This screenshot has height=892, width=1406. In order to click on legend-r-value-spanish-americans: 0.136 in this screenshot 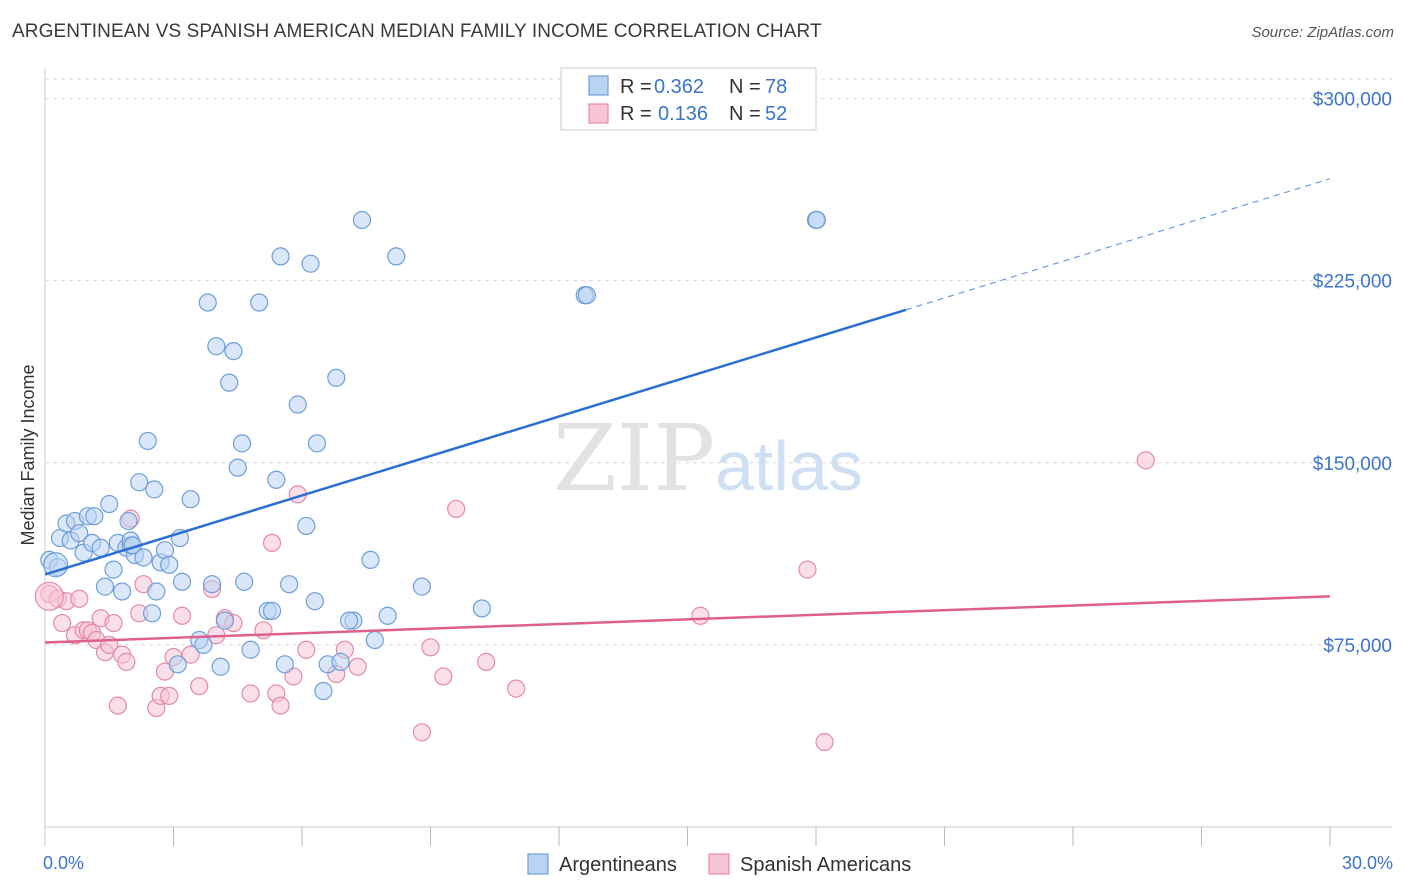, I will do `click(683, 114)`.